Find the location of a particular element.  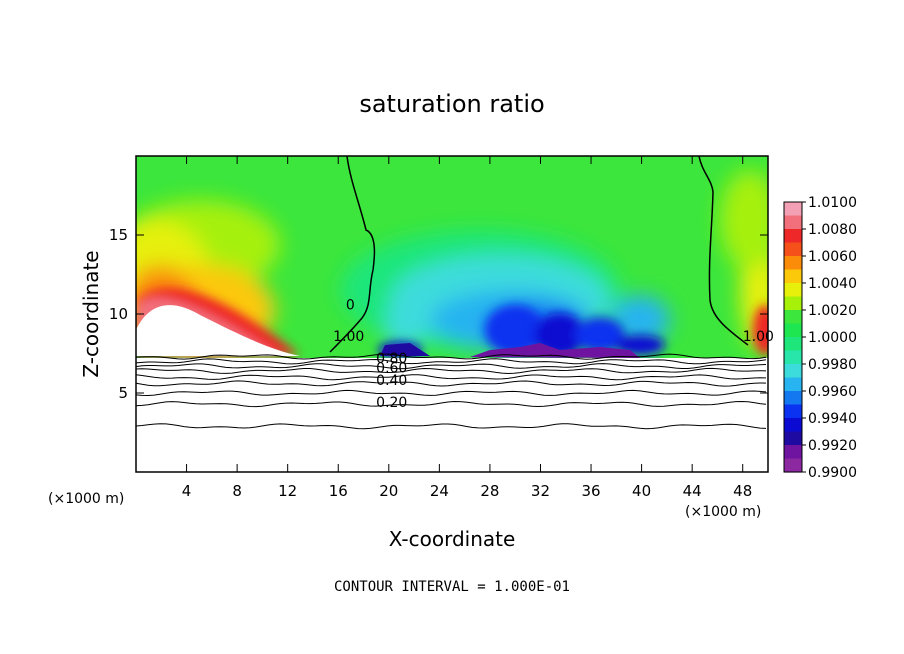

colorbar-label: 0.9920 is located at coordinates (832, 446).